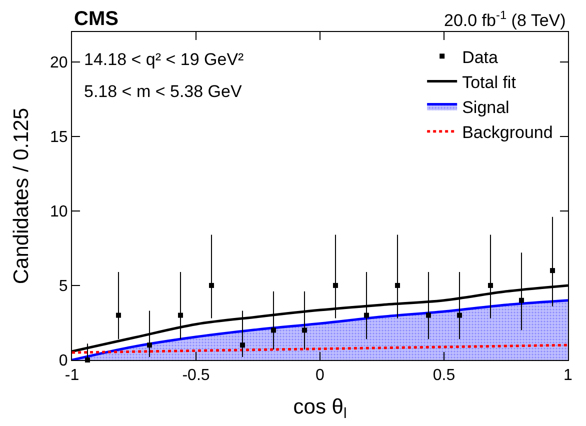  Describe the element at coordinates (59, 63) in the screenshot. I see `y-tick-label: 20` at that location.